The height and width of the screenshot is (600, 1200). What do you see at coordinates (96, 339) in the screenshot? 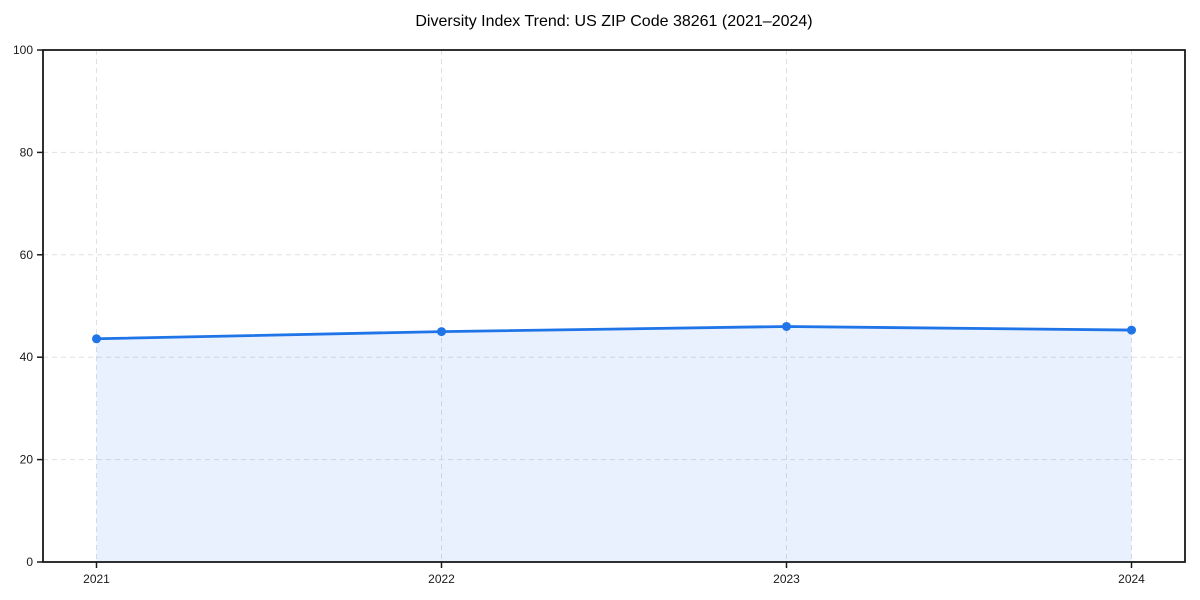
I see `data-point-2021` at bounding box center [96, 339].